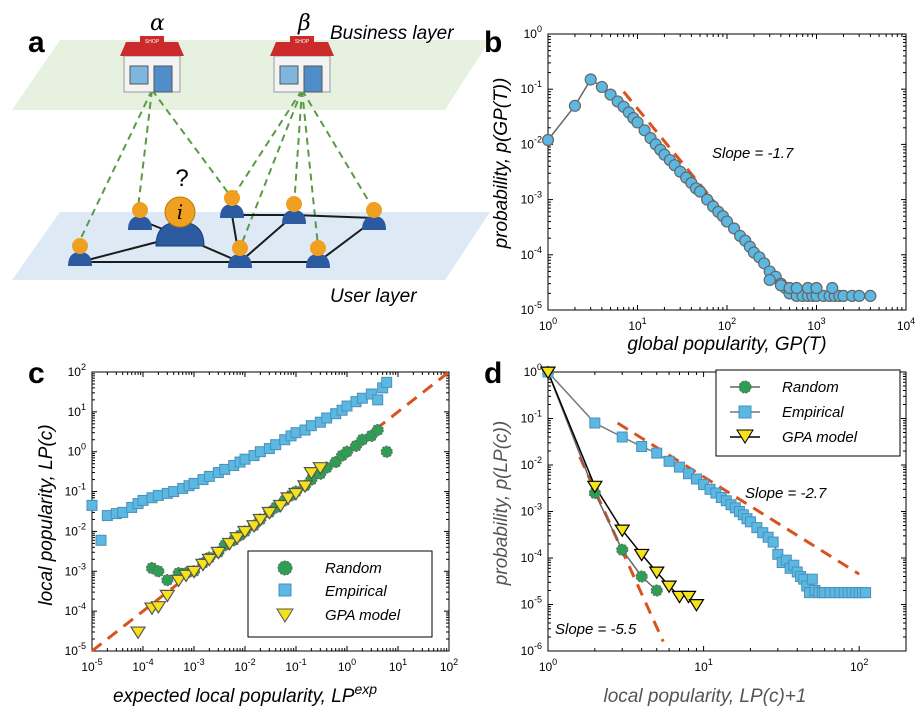 Image resolution: width=920 pixels, height=706 pixels. What do you see at coordinates (91, 665) in the screenshot?
I see `chart-c-x-tick-label: 10⁻⁵` at bounding box center [91, 665].